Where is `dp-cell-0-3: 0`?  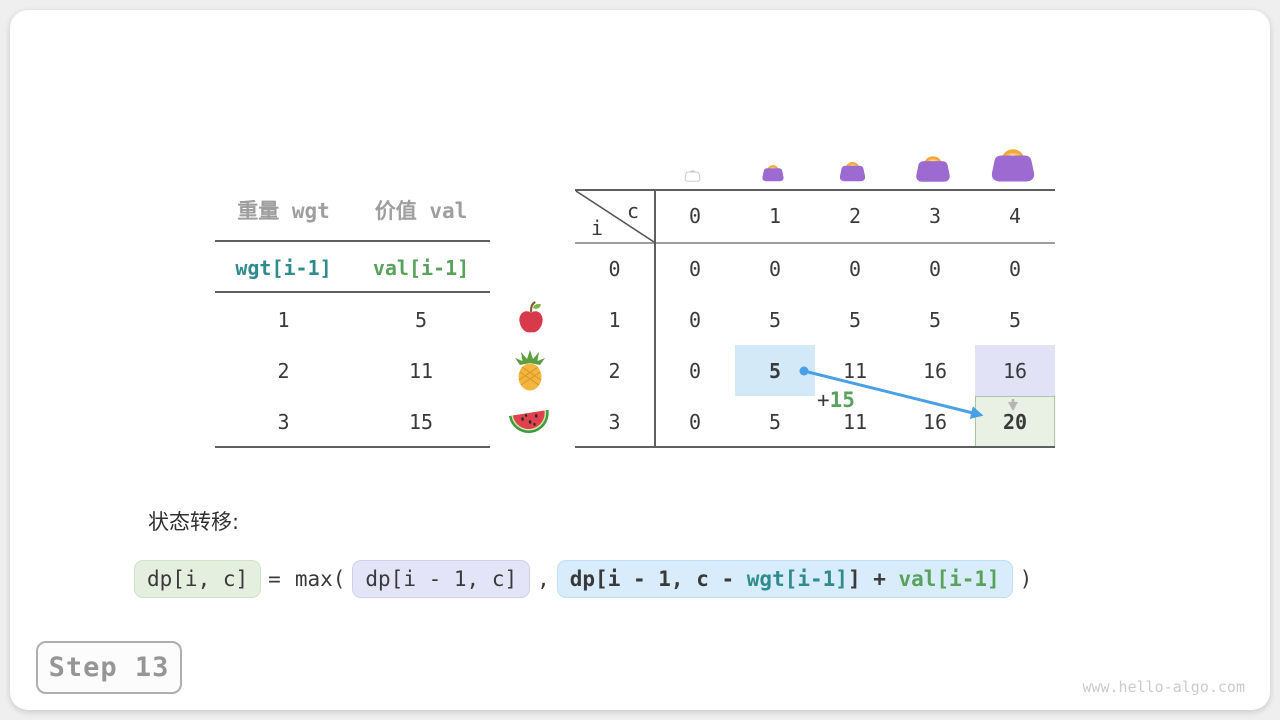
dp-cell-0-3: 0 is located at coordinates (935, 268).